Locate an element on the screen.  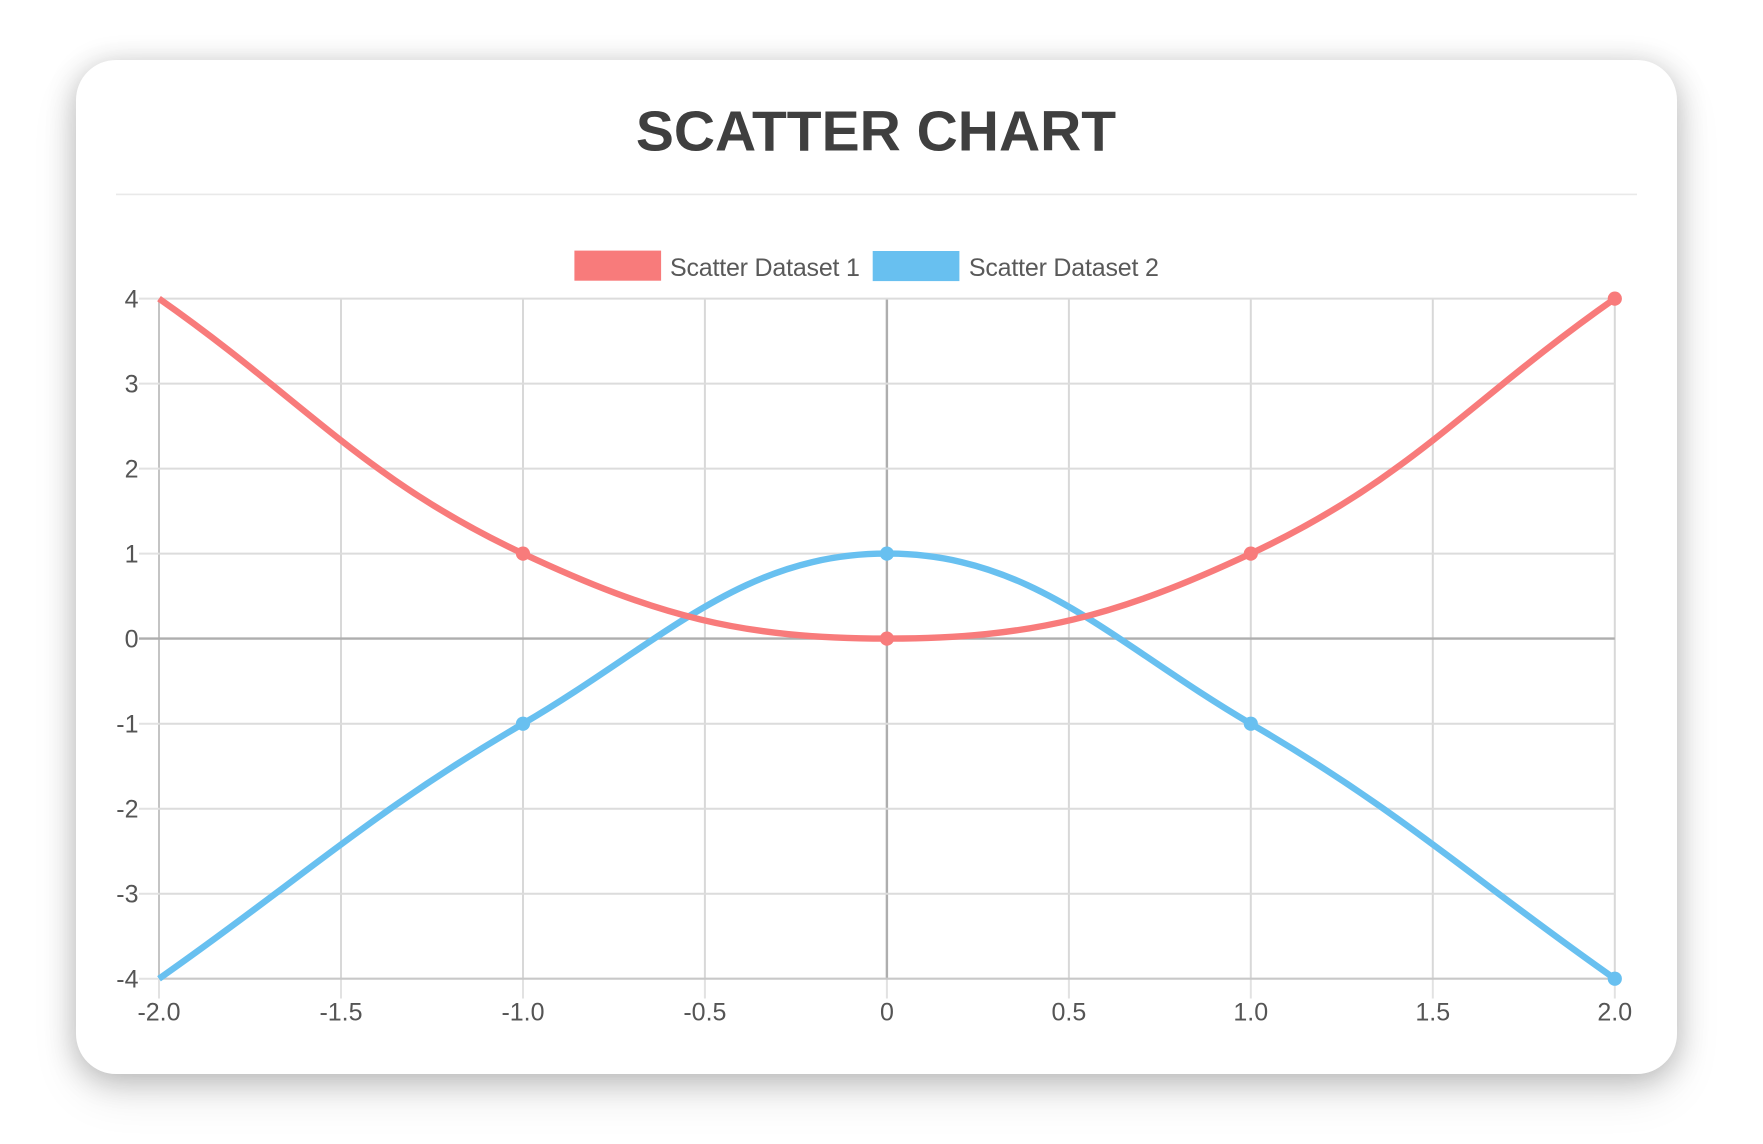
svg-text: -0.5 is located at coordinates (704, 1013).